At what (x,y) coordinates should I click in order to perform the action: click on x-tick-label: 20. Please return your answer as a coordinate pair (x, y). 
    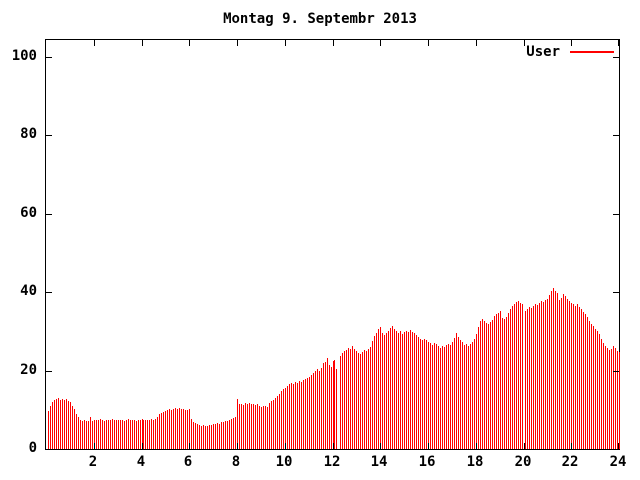
    Looking at the image, I should click on (523, 462).